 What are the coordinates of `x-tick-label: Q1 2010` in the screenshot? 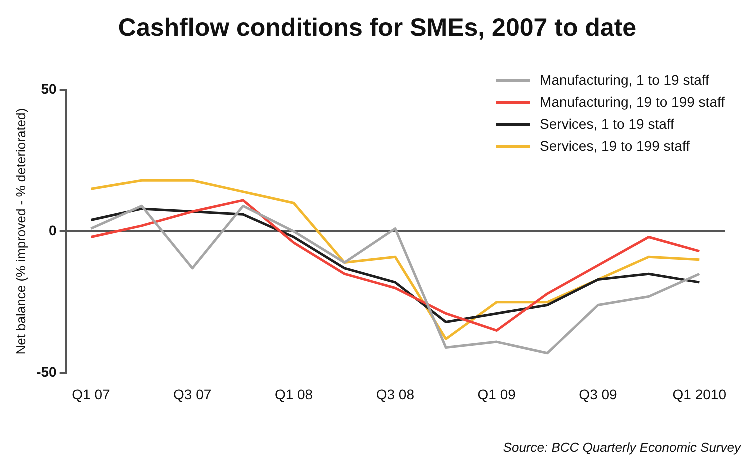 It's located at (699, 394).